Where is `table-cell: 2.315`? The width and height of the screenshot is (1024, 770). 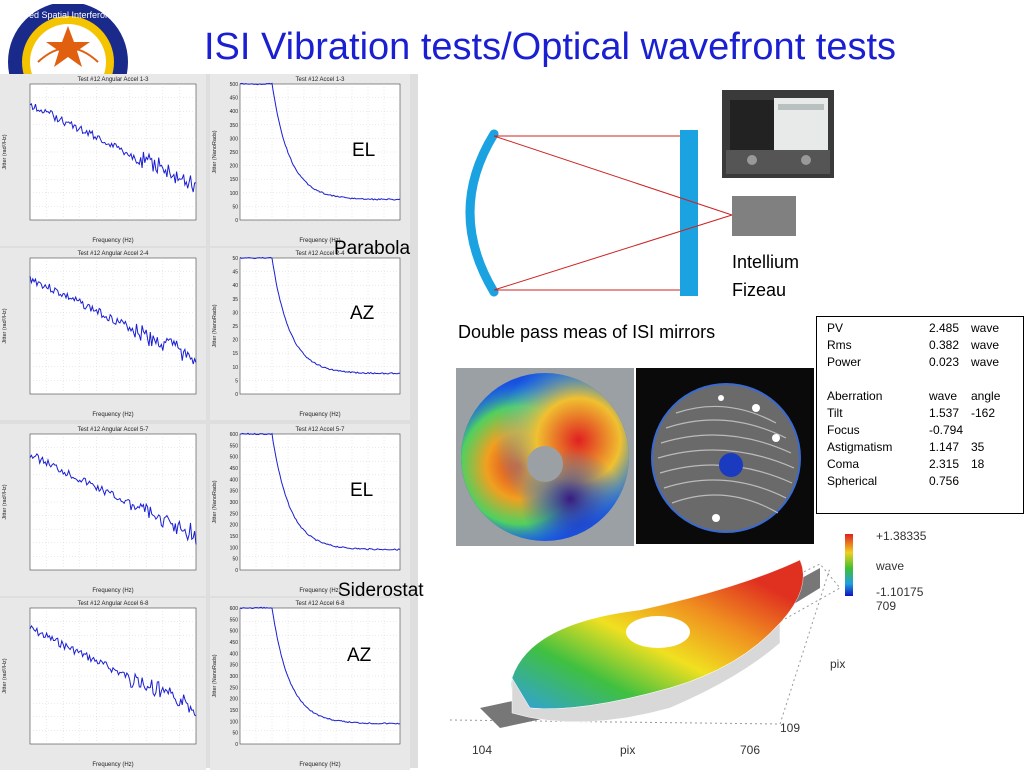 table-cell: 2.315 is located at coordinates (944, 464).